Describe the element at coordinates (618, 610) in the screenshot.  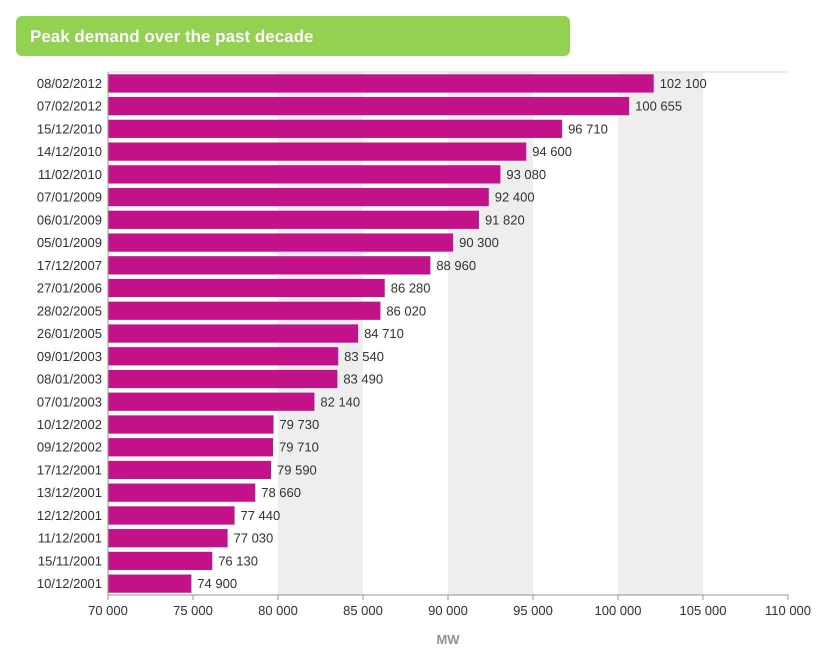
I see `x-tick-label: 100 000` at that location.